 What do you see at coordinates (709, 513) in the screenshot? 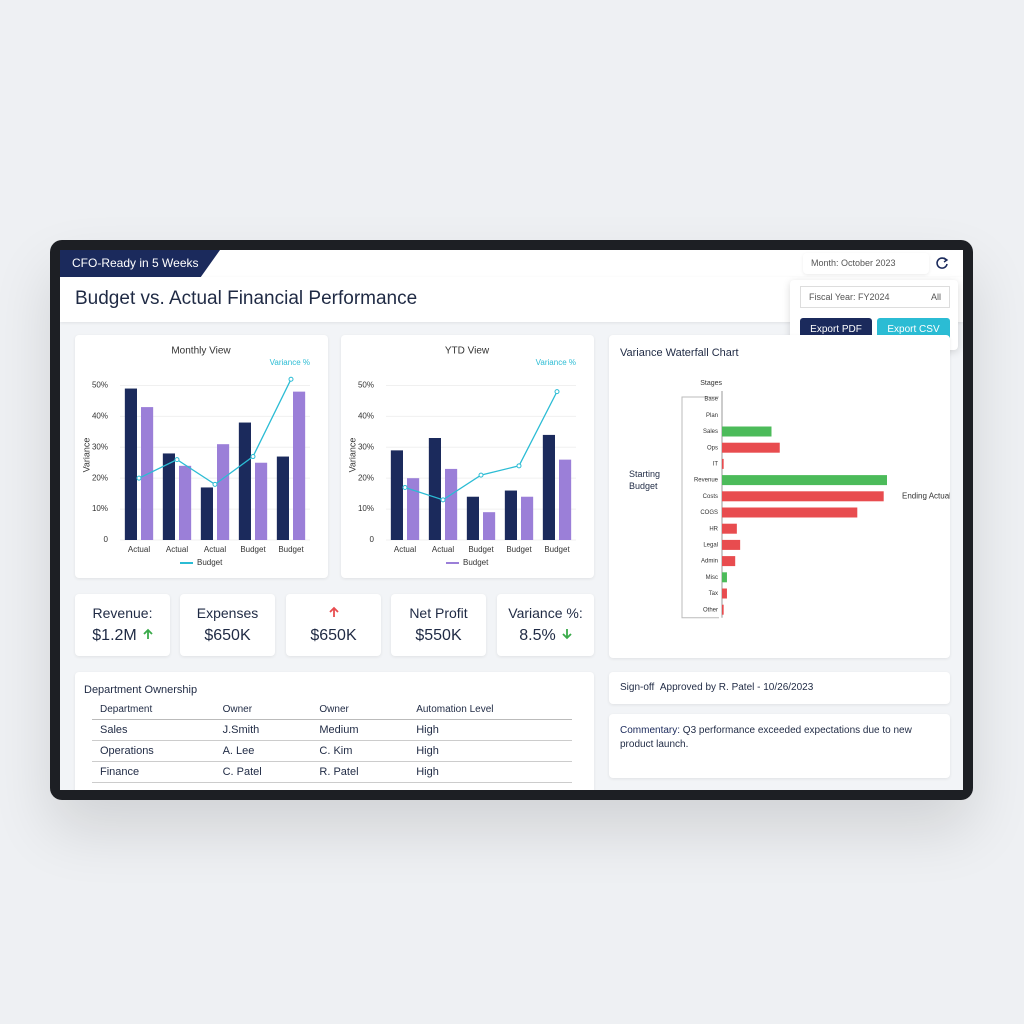
I see `row-label: COGS` at bounding box center [709, 513].